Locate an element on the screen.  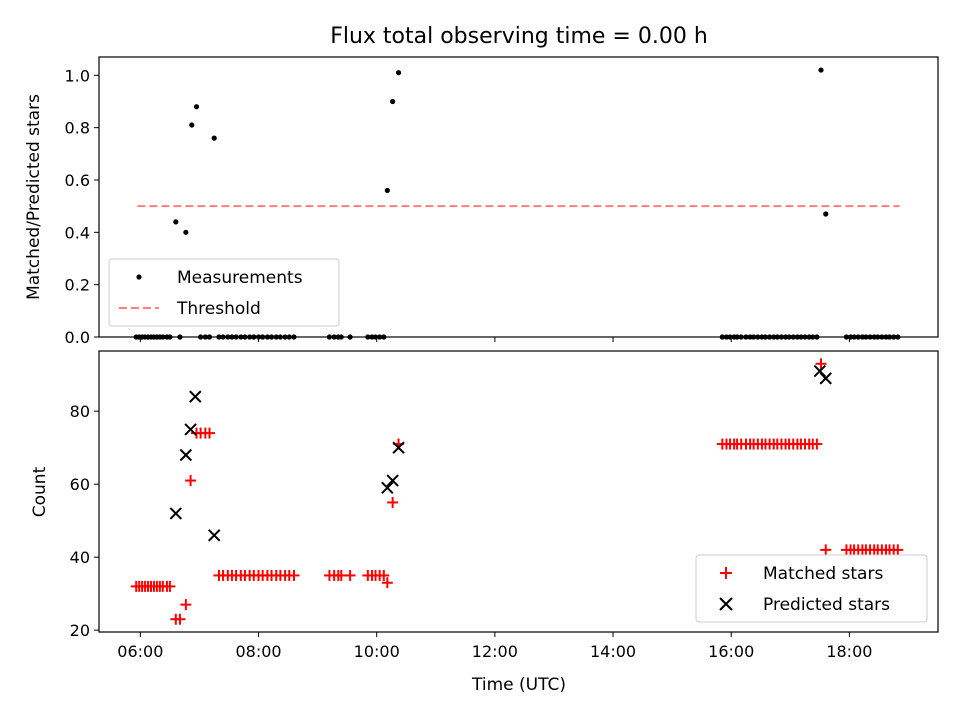
top-y-tick-label: 0.6 is located at coordinates (77, 180).